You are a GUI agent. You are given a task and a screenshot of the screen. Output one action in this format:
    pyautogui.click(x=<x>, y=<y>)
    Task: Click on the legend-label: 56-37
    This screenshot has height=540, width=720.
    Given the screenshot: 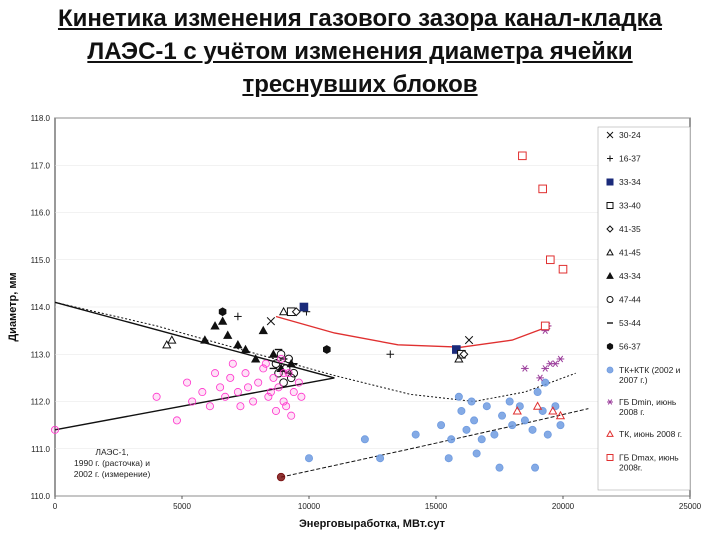 What is the action you would take?
    pyautogui.click(x=630, y=347)
    